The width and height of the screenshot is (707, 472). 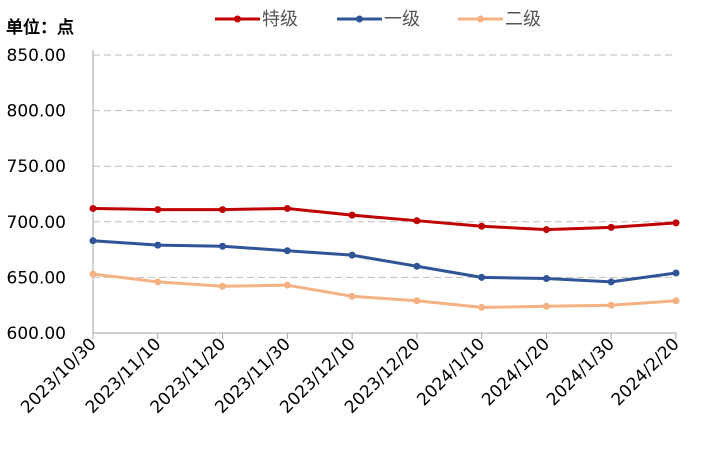 What do you see at coordinates (402, 19) in the screenshot?
I see `legend-label: 一级` at bounding box center [402, 19].